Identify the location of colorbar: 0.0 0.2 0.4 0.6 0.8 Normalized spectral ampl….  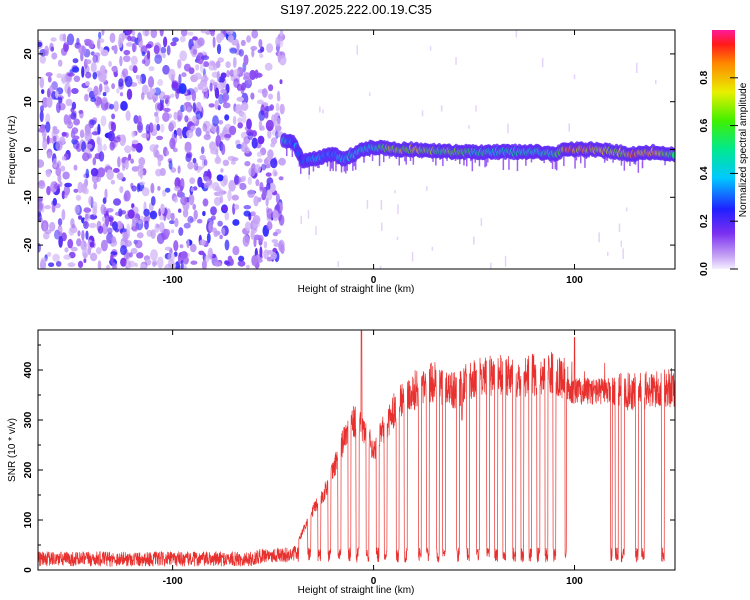
(724, 153).